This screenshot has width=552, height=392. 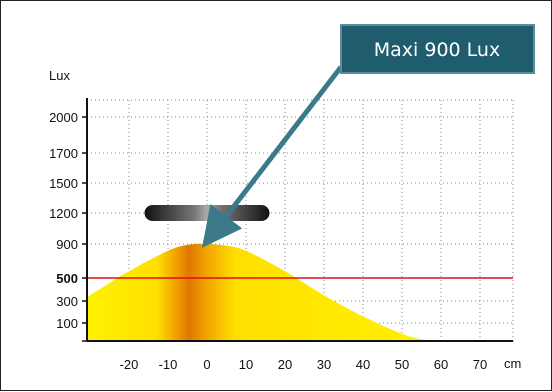 What do you see at coordinates (168, 364) in the screenshot?
I see `x-tick-label: -10` at bounding box center [168, 364].